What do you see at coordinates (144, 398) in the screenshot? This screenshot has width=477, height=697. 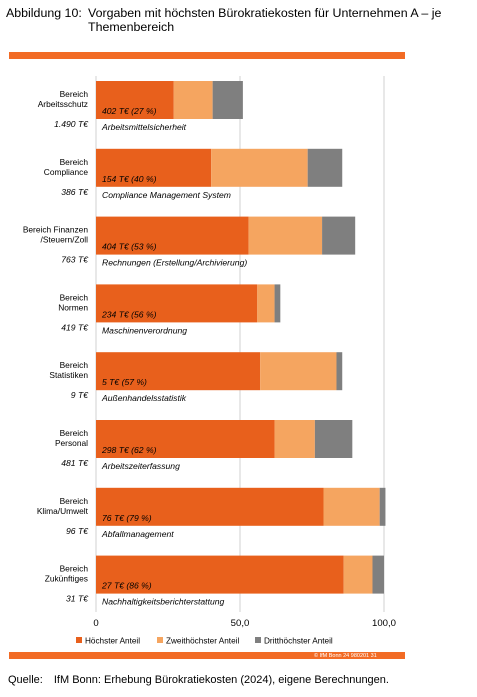 I see `requirement-label: Außenhandelsstatistik` at bounding box center [144, 398].